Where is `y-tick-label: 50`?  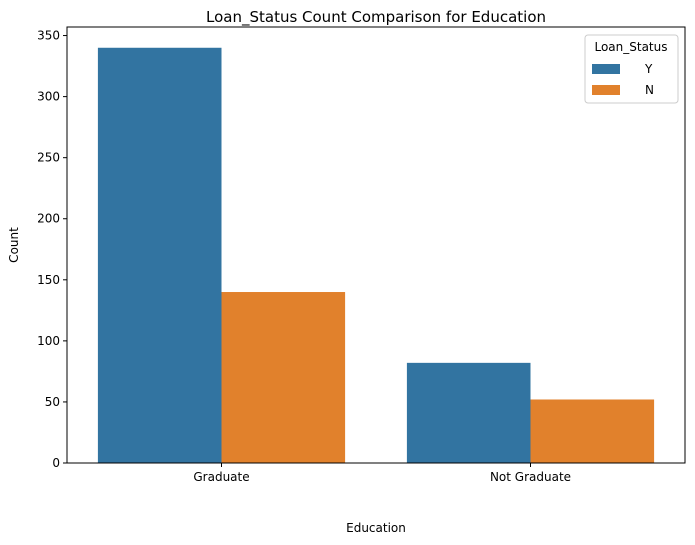
y-tick-label: 50 is located at coordinates (52, 402).